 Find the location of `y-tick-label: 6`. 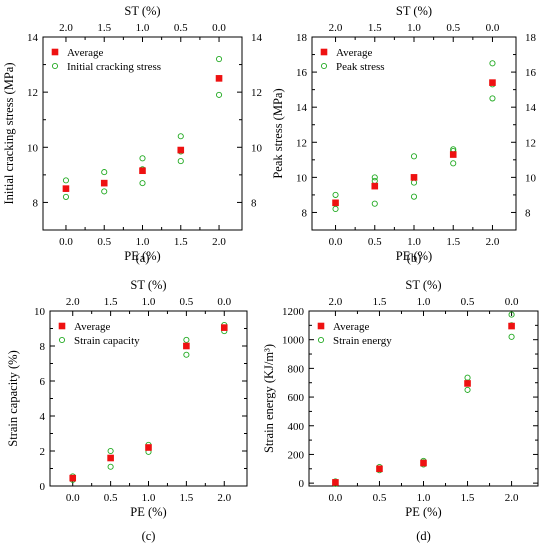

y-tick-label: 6 is located at coordinates (43, 382).